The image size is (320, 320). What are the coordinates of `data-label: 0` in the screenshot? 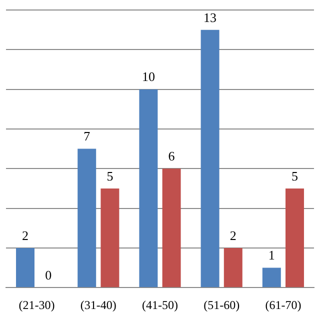 It's located at (48, 275).